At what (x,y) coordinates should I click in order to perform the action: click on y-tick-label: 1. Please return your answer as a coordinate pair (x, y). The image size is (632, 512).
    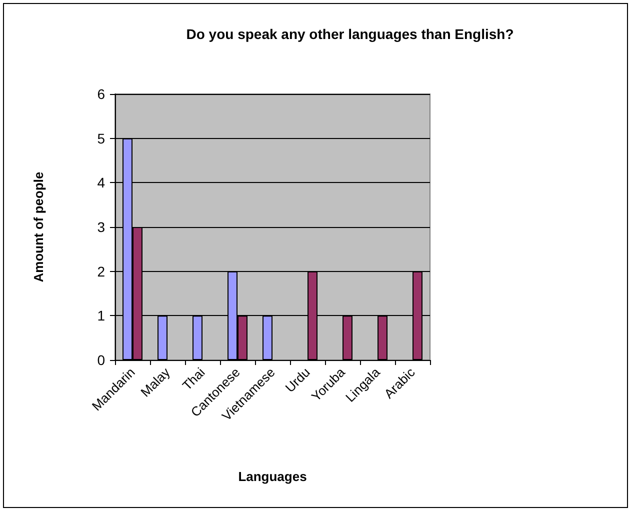
    Looking at the image, I should click on (101, 316).